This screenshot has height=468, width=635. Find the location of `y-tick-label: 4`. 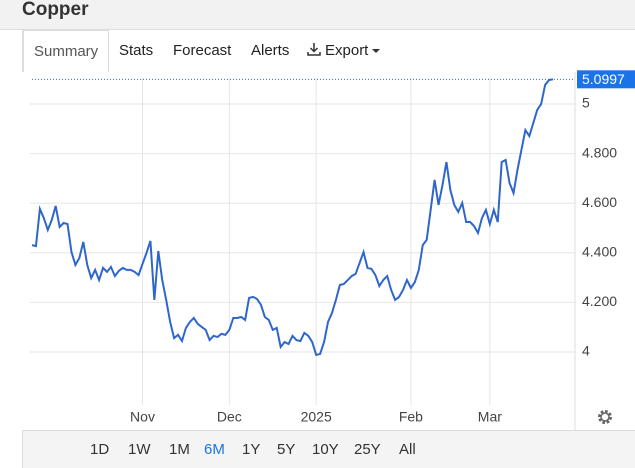

y-tick-label: 4 is located at coordinates (586, 351).